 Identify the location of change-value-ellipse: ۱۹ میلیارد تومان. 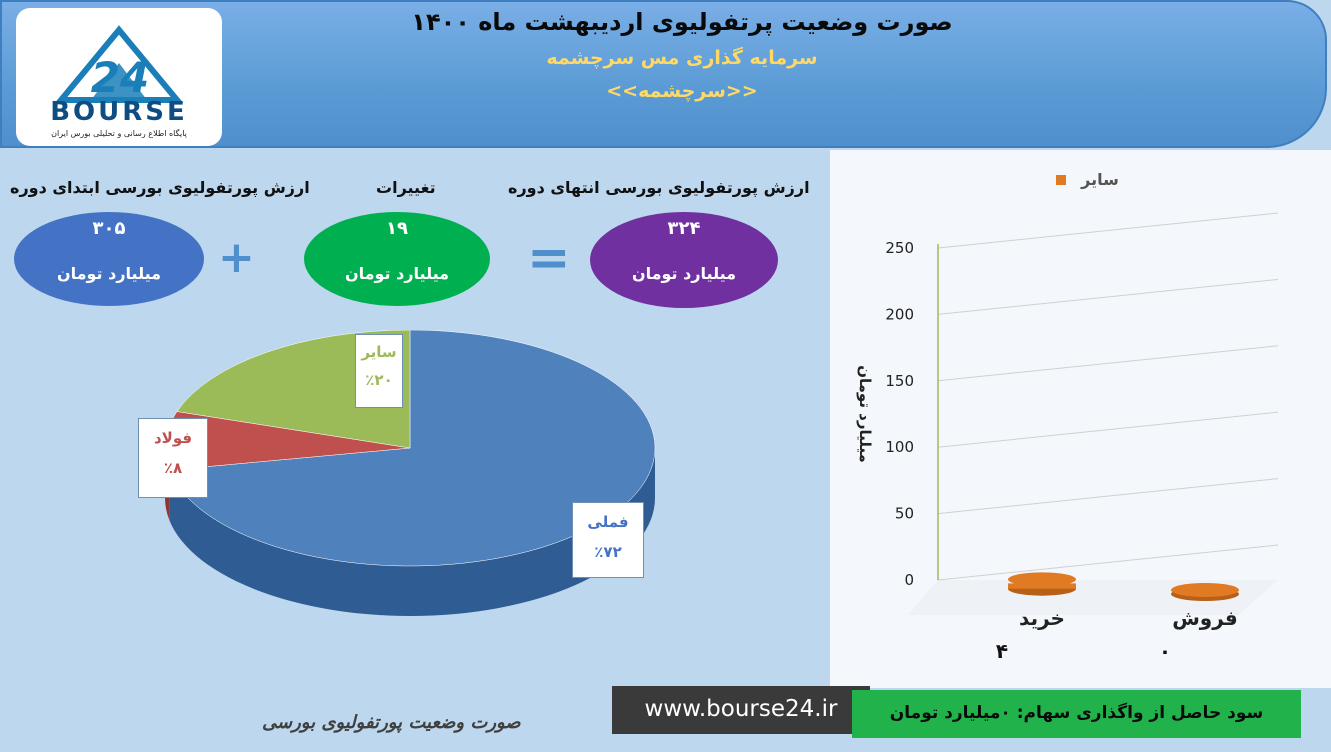
(397, 259).